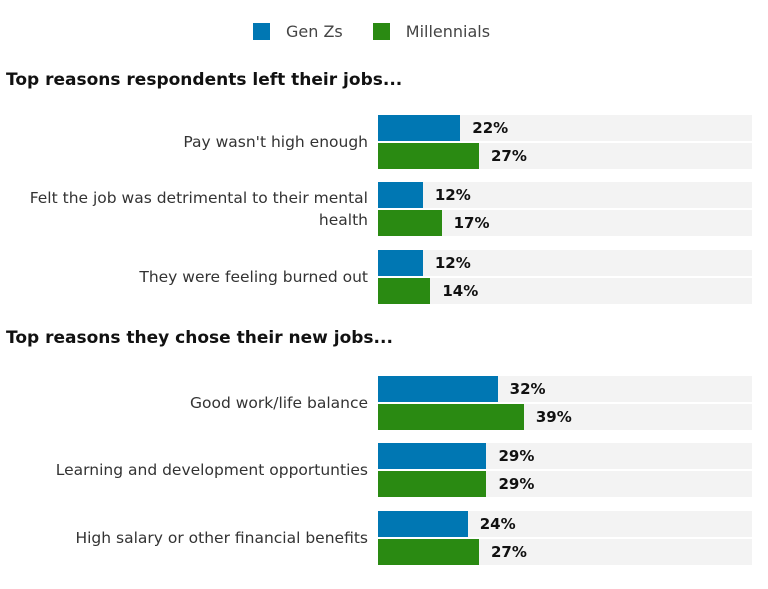 The width and height of the screenshot is (768, 589). Describe the element at coordinates (490, 128) in the screenshot. I see `data-label: 22%` at that location.